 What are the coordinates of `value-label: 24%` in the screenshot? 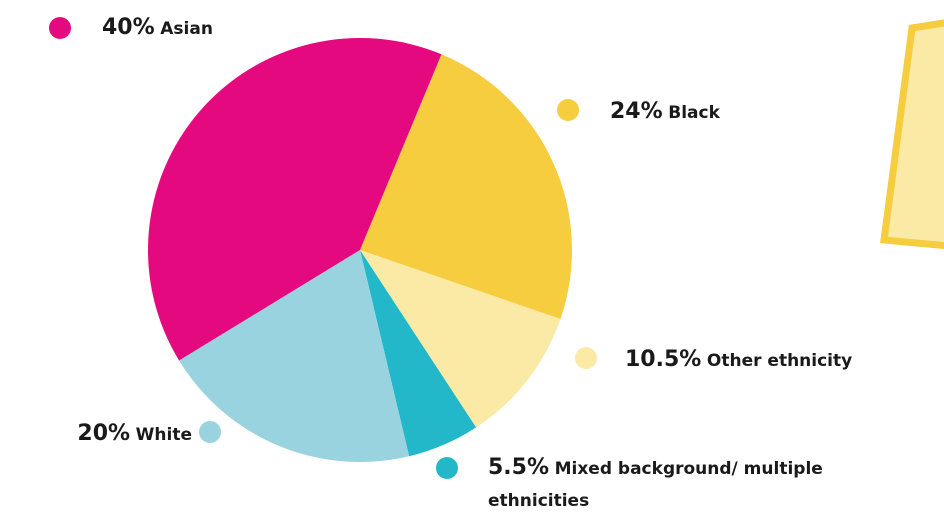 It's located at (636, 111).